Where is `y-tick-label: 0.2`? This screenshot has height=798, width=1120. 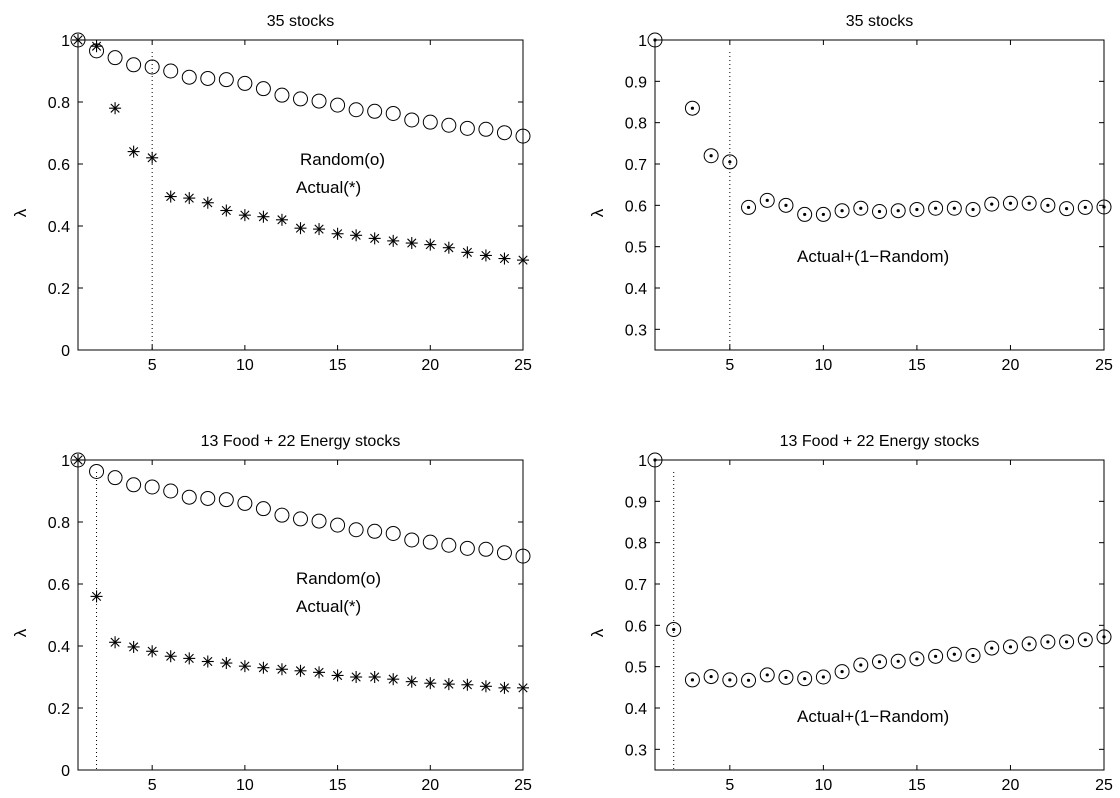 y-tick-label: 0.2 is located at coordinates (59, 709).